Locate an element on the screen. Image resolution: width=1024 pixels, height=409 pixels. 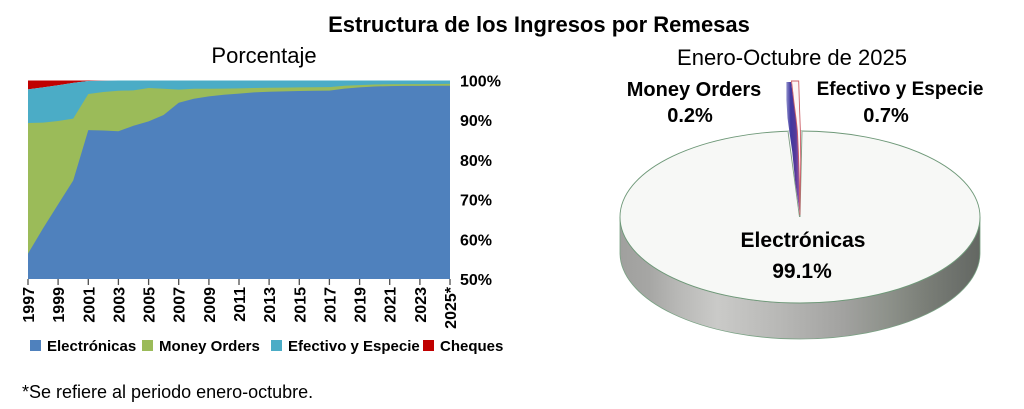
svg-text: 0.7% is located at coordinates (886, 116).